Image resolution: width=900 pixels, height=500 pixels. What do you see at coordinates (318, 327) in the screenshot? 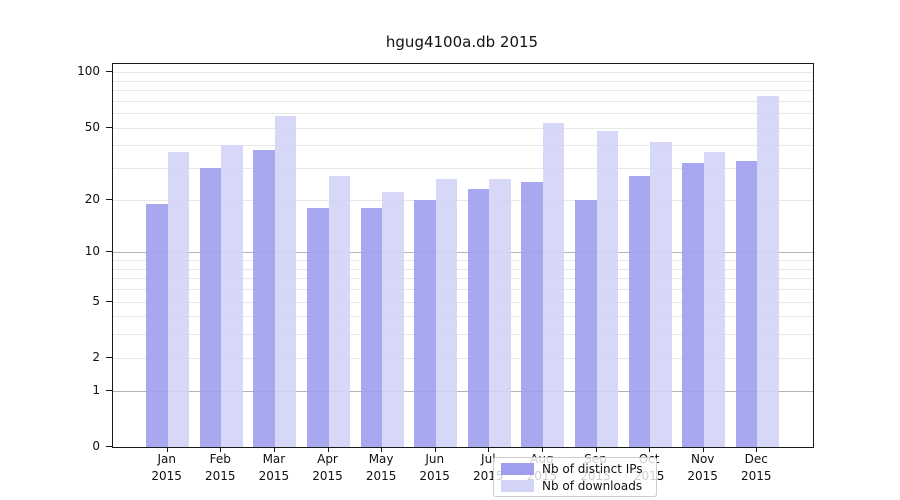
I see `bar-distinct-ips-apr` at bounding box center [318, 327].